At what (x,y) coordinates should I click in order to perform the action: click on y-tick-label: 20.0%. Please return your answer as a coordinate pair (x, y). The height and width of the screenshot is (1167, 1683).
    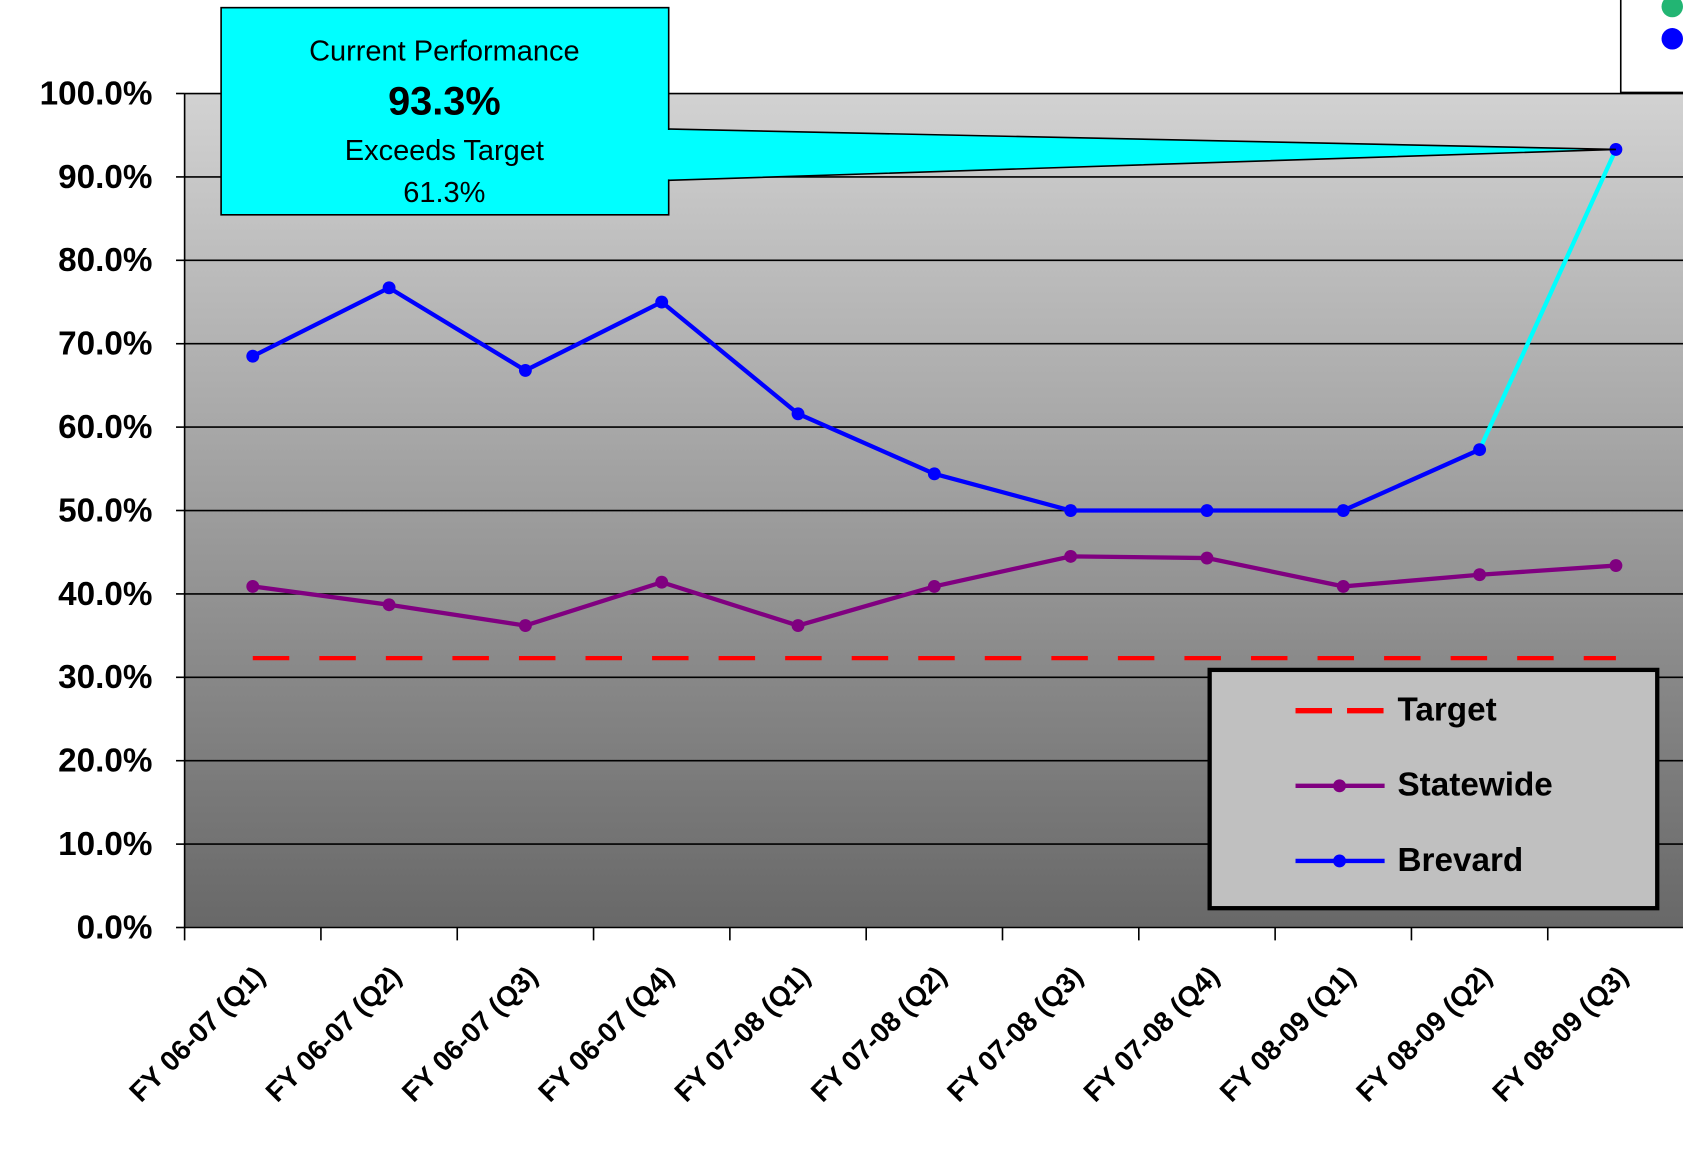
    Looking at the image, I should click on (105, 761).